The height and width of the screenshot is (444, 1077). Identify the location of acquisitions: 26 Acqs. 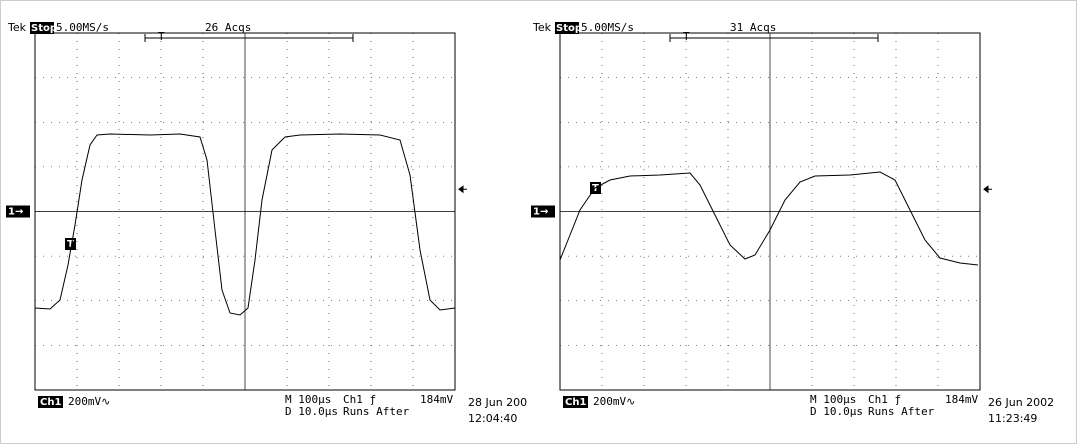
(228, 27).